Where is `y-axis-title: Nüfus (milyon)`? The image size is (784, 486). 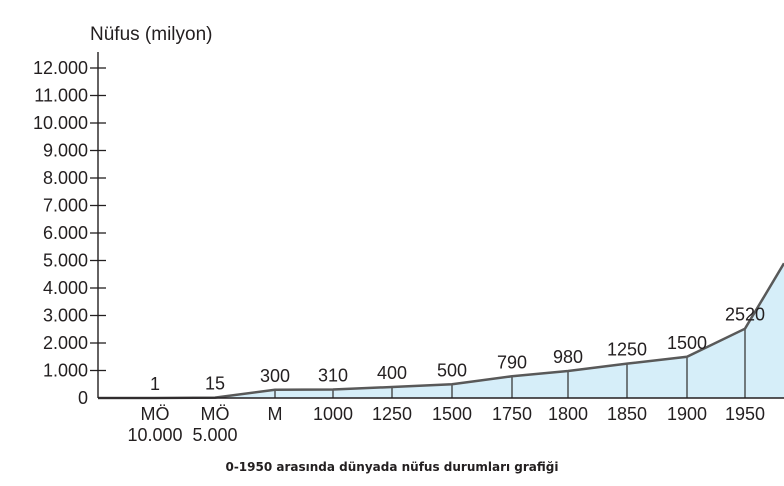
y-axis-title: Nüfus (milyon) is located at coordinates (151, 34).